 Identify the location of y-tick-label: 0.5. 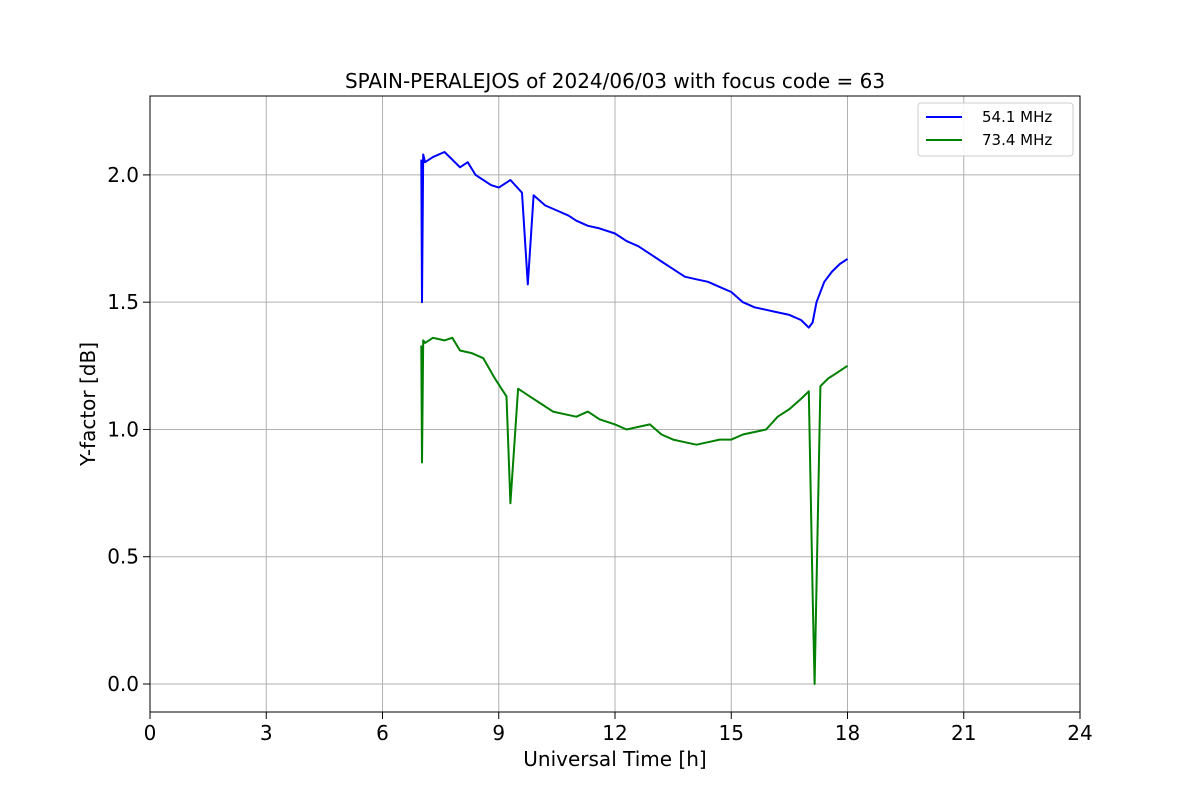
(123, 557).